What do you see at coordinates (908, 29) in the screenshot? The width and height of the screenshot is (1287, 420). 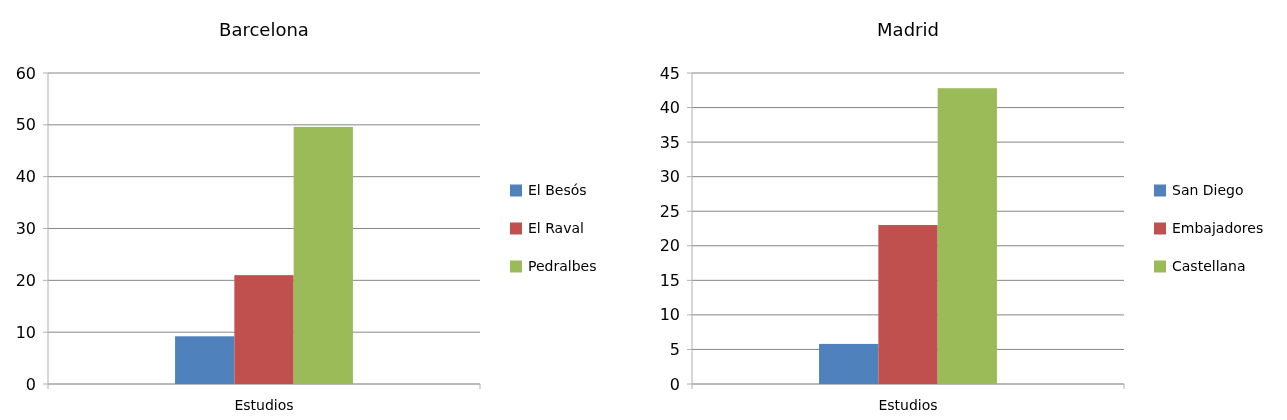 I see `chart-title: Madrid` at bounding box center [908, 29].